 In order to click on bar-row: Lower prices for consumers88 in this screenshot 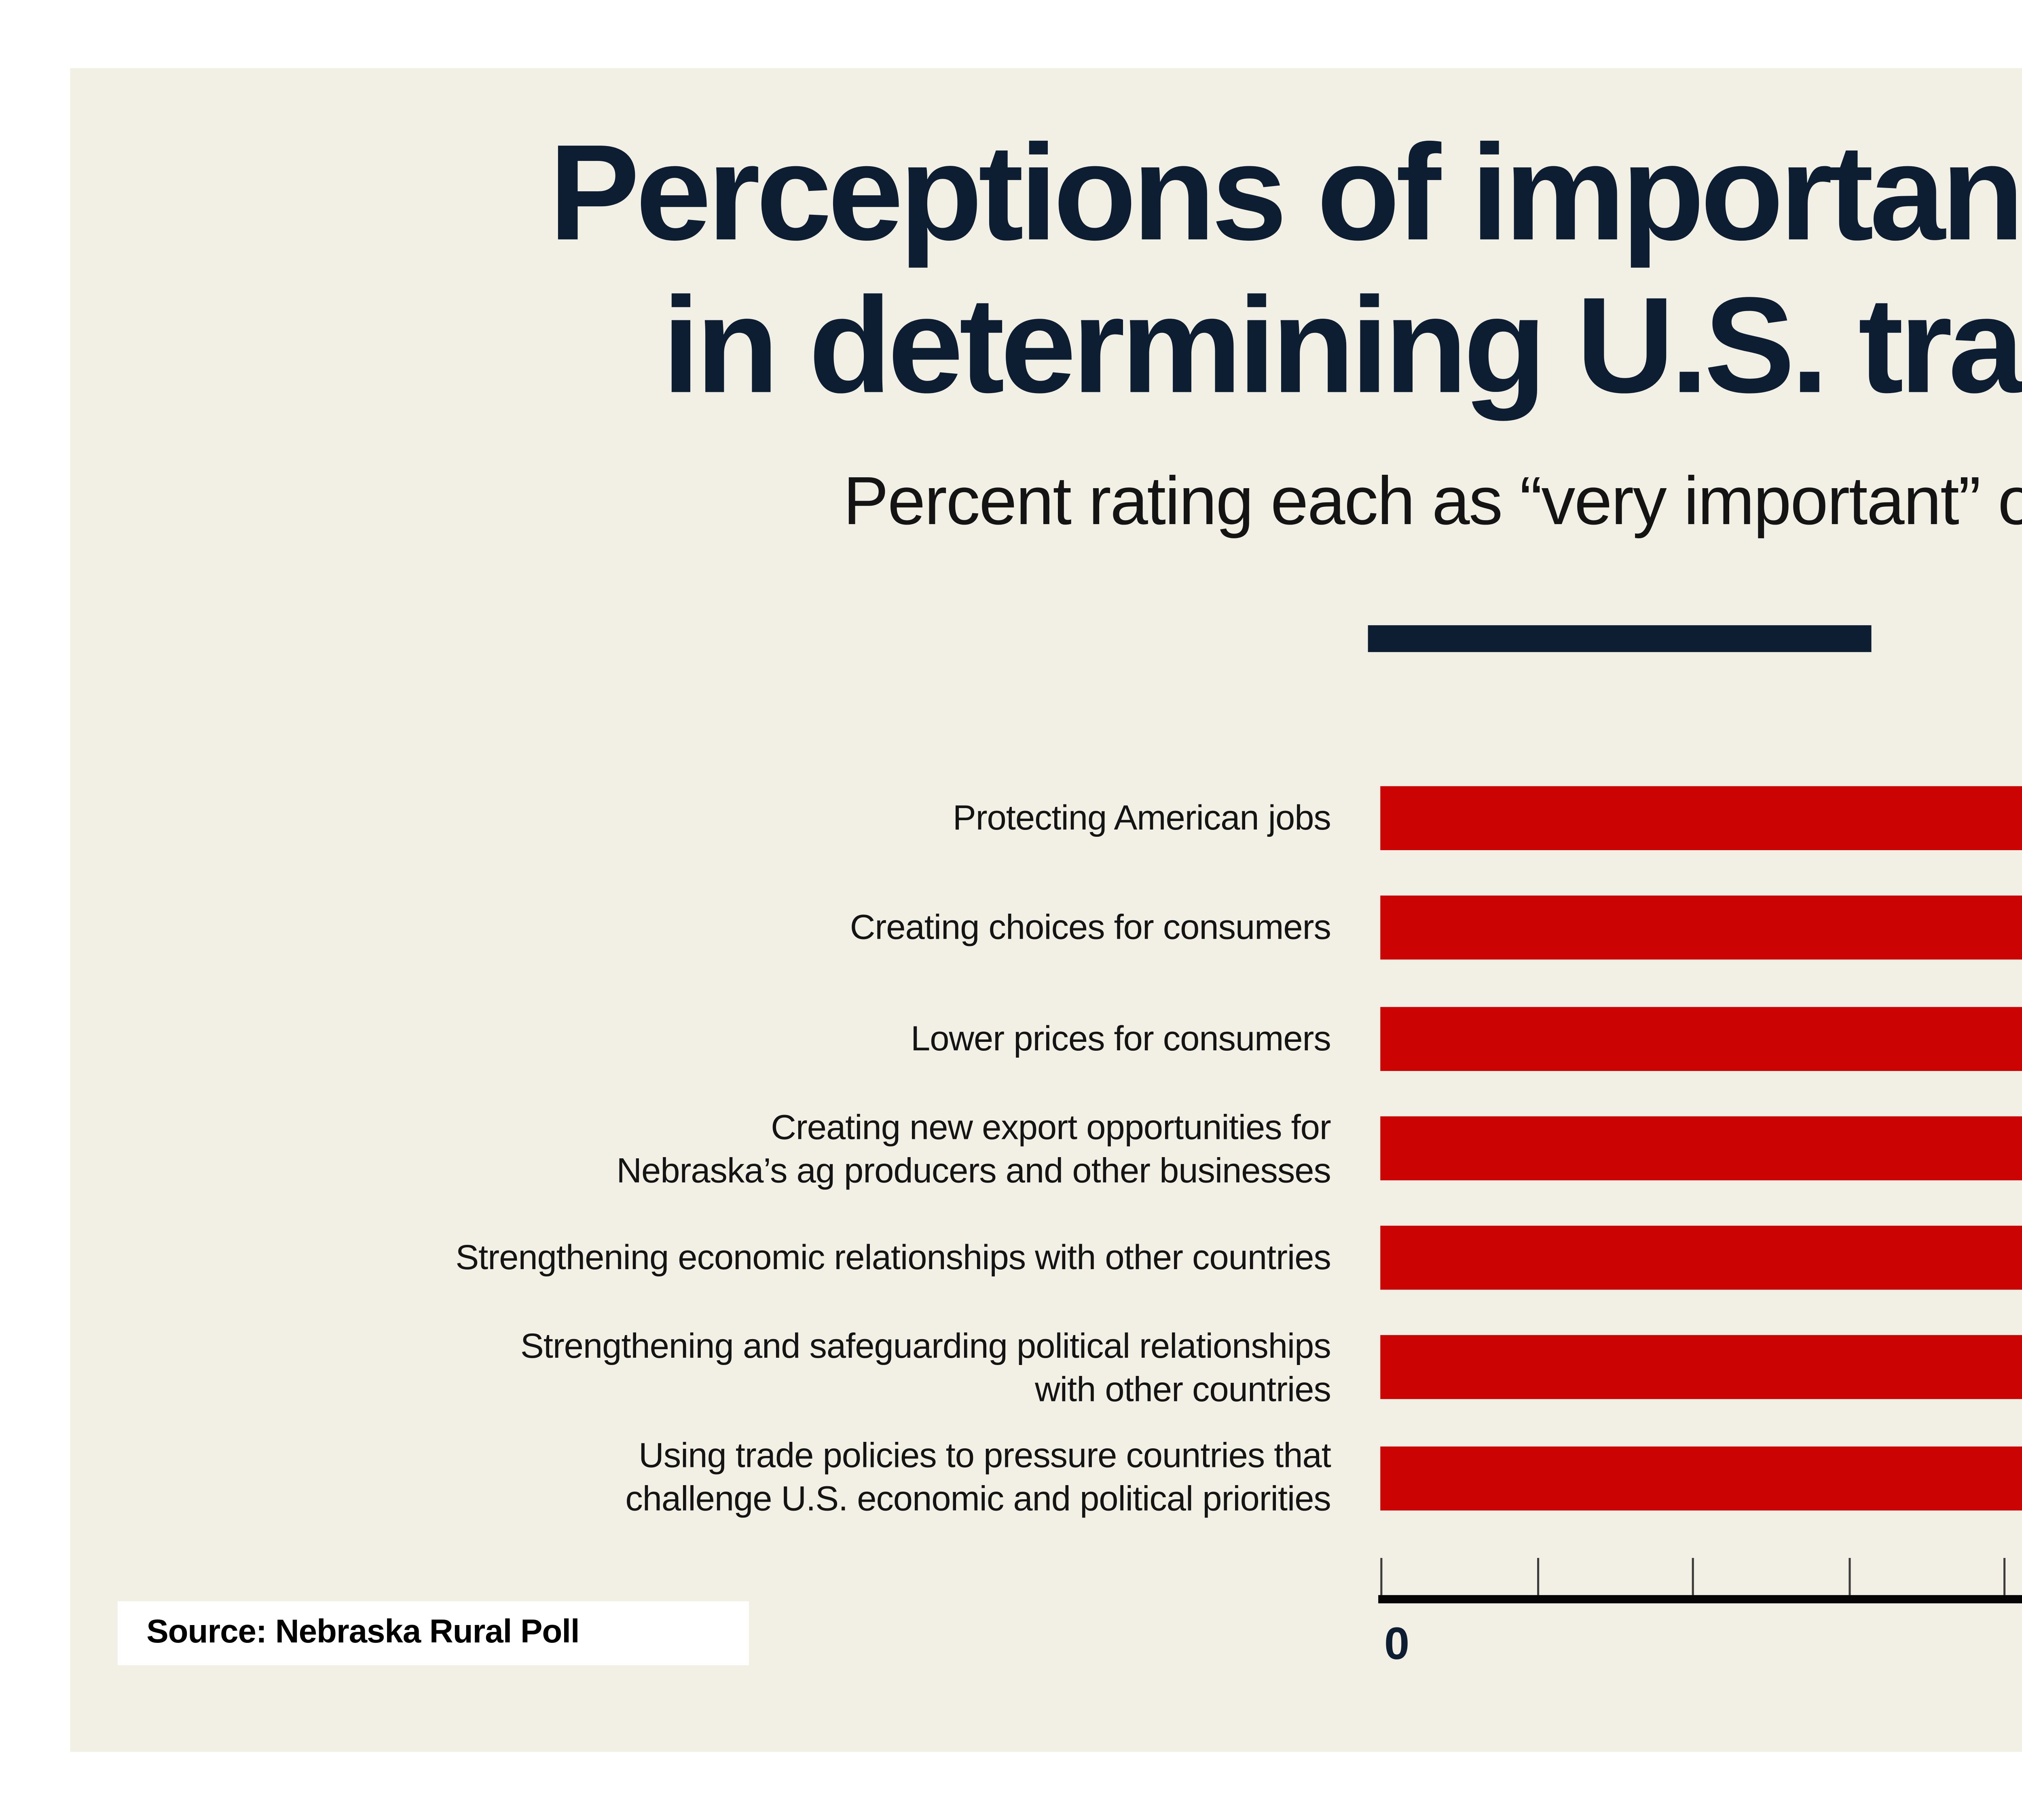, I will do `click(1011, 1039)`.